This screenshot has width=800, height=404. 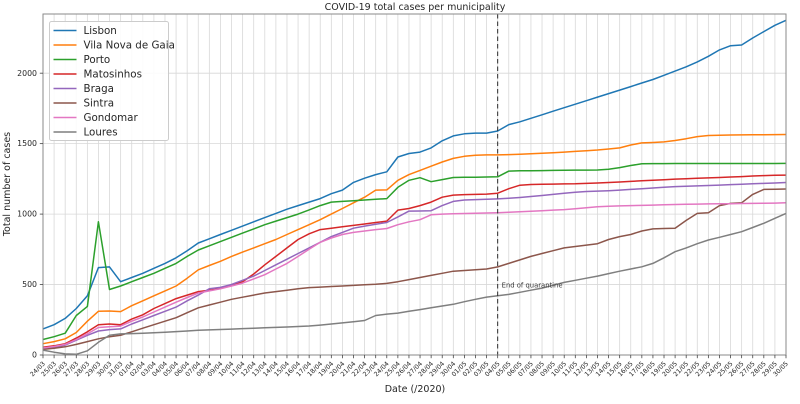 What do you see at coordinates (27, 143) in the screenshot?
I see `y-tick-label: 1500` at bounding box center [27, 143].